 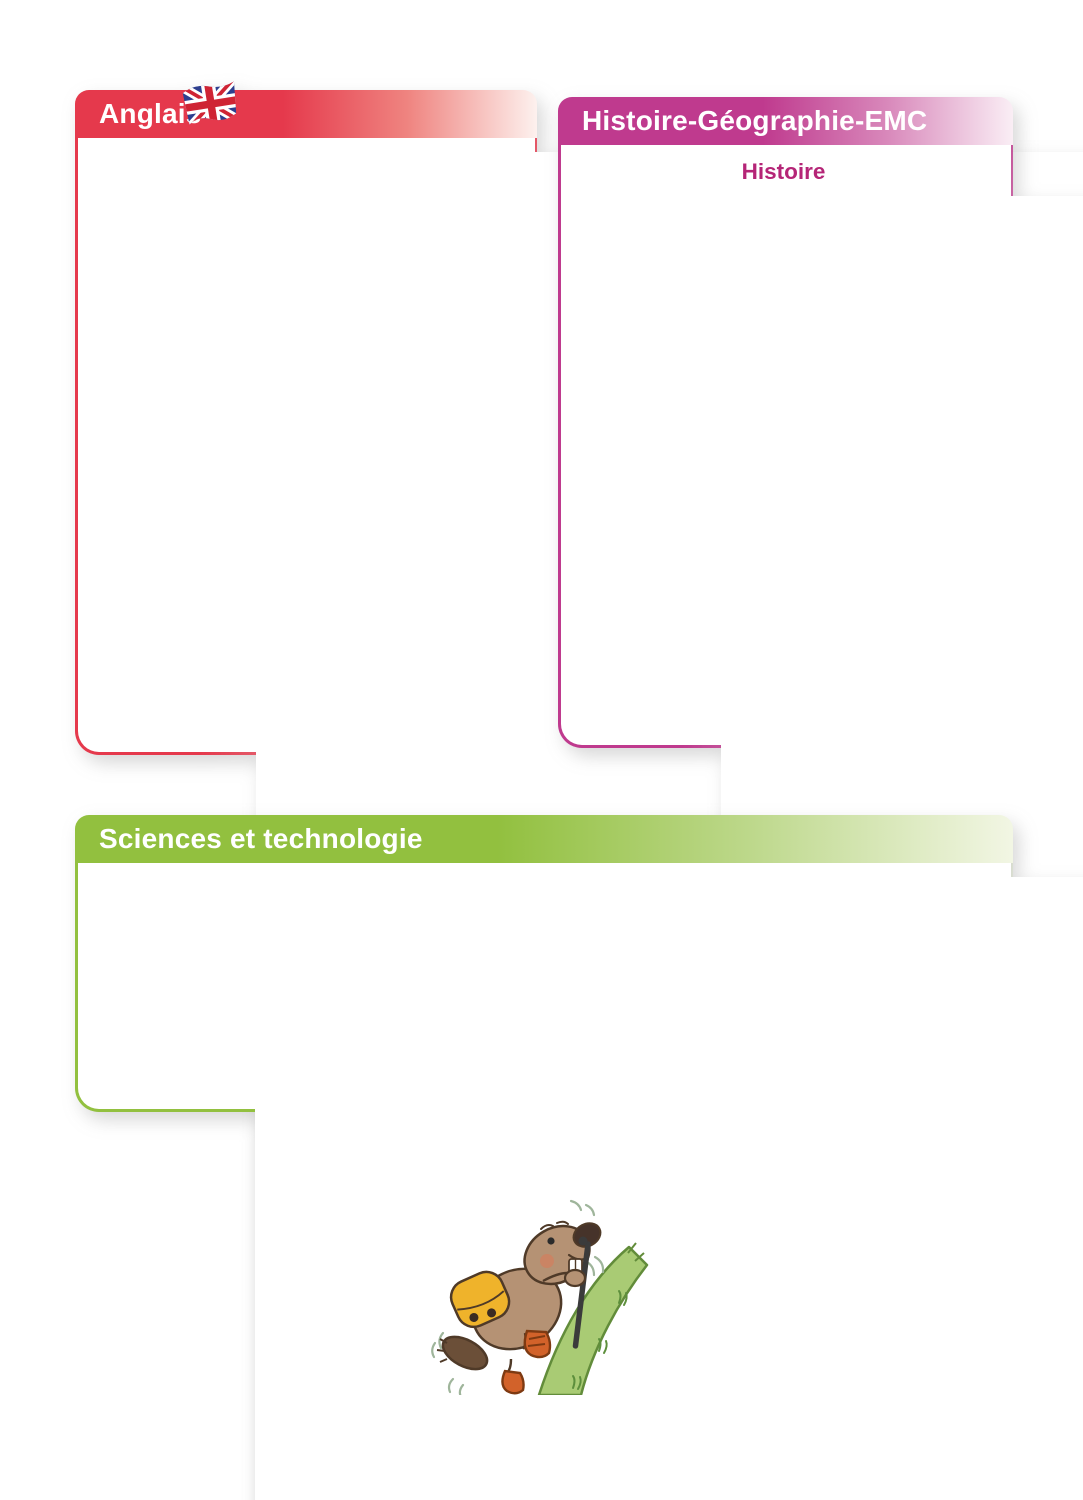 What do you see at coordinates (306, 109) in the screenshot?
I see `panel-anglais-header: Anglais` at bounding box center [306, 109].